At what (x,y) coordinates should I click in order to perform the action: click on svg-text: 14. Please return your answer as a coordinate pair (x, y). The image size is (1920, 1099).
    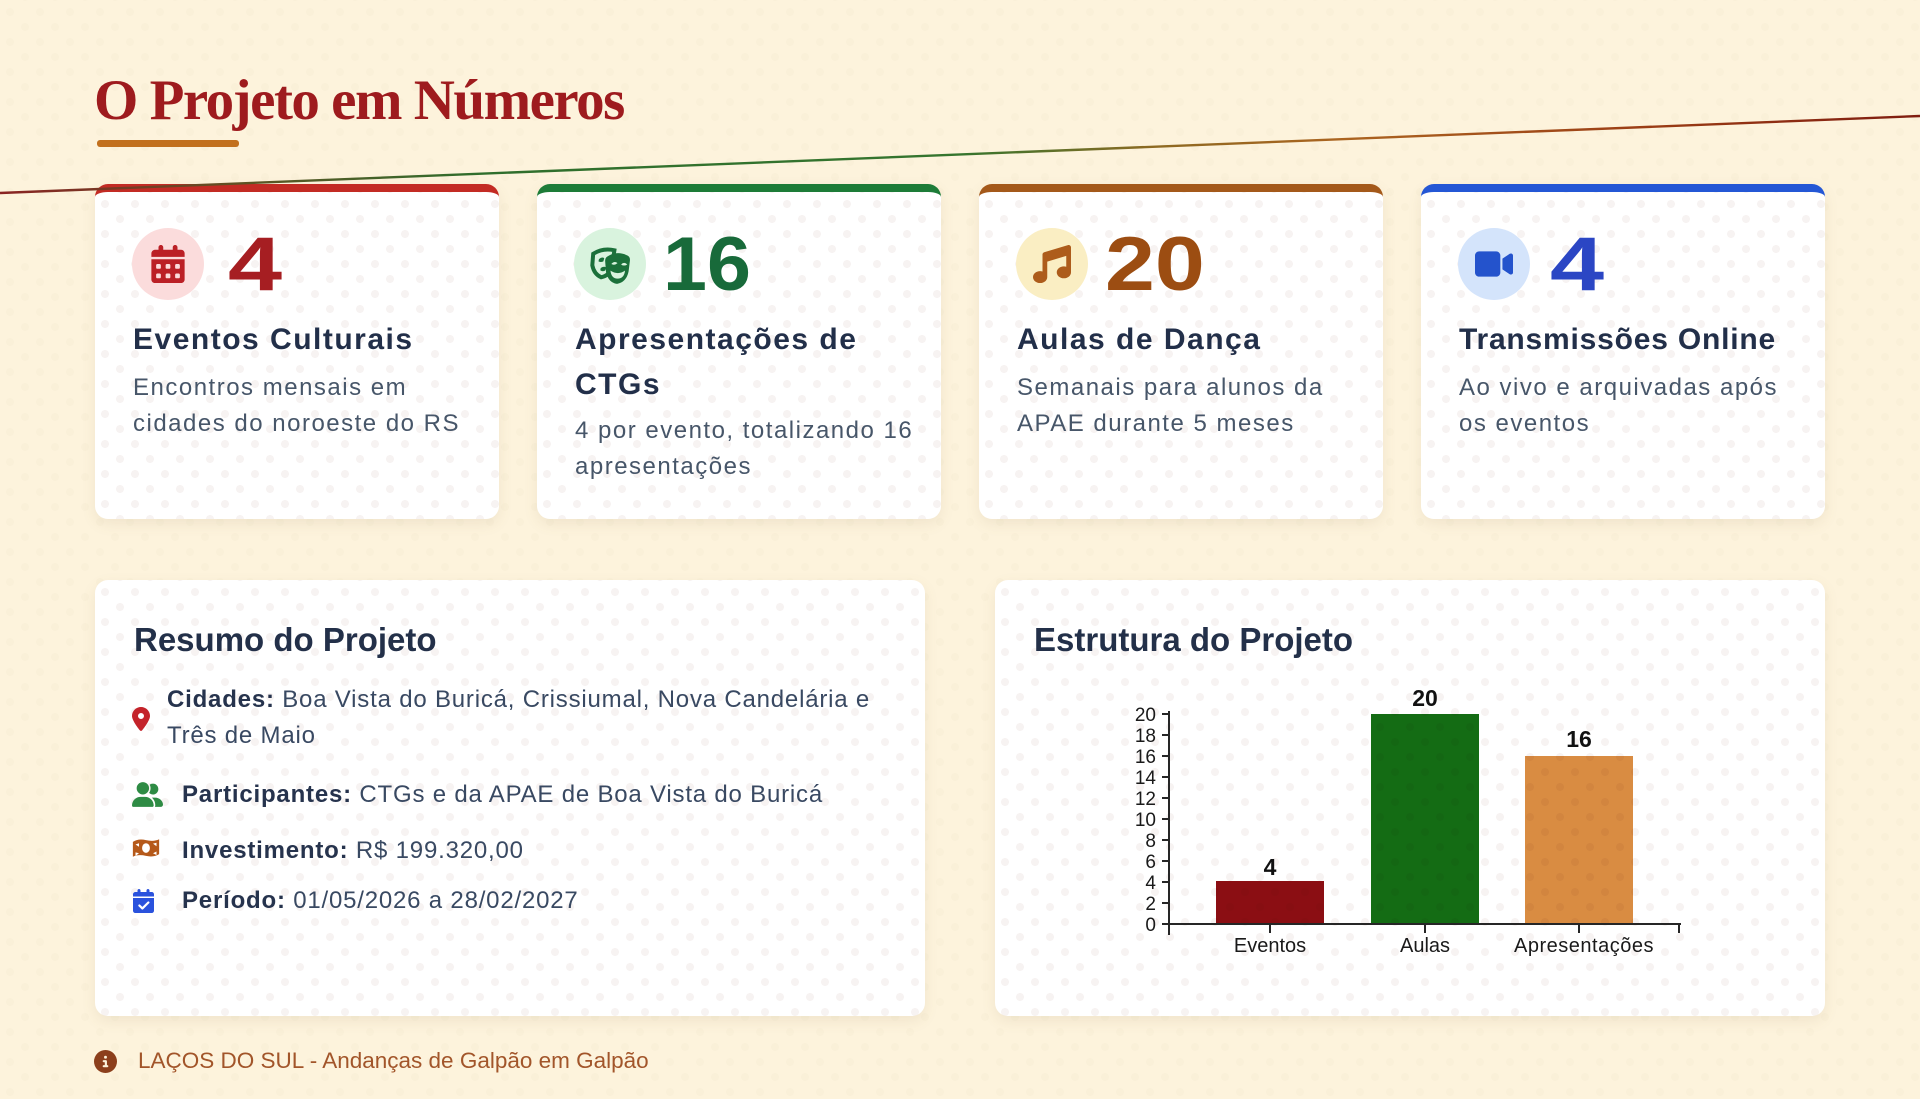
    Looking at the image, I should click on (1146, 778).